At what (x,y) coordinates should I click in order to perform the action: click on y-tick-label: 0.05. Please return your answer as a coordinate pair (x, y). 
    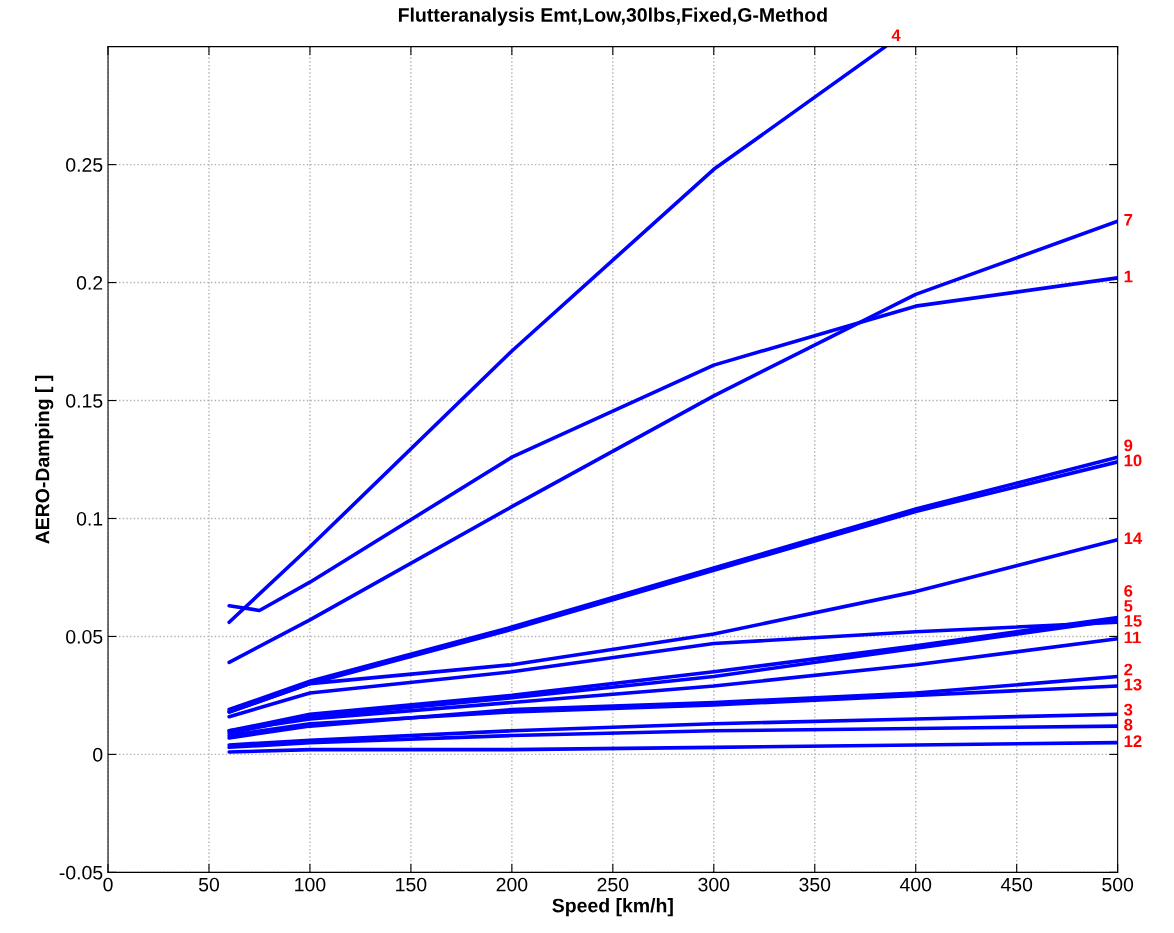
    Looking at the image, I should click on (84, 636).